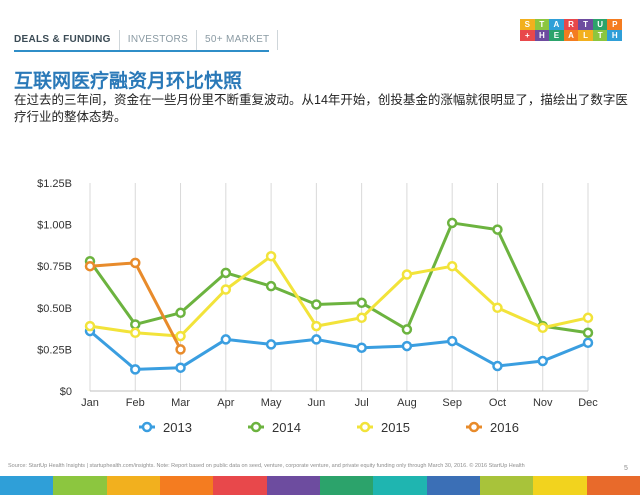 The height and width of the screenshot is (495, 640). I want to click on x-tick-label: Aug, so click(407, 403).